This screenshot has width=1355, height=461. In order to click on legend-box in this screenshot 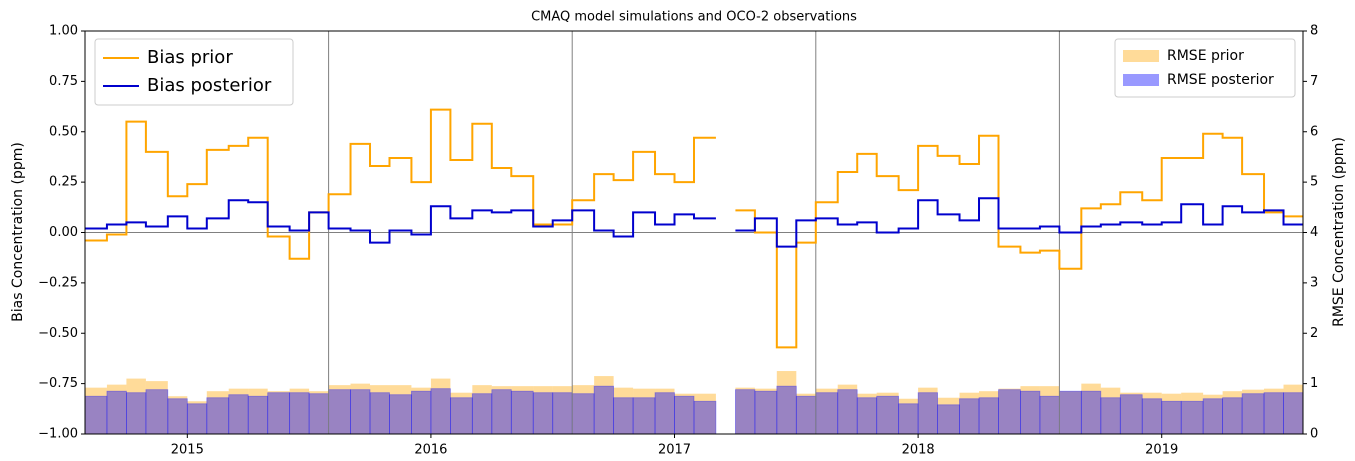, I will do `click(1205, 68)`.